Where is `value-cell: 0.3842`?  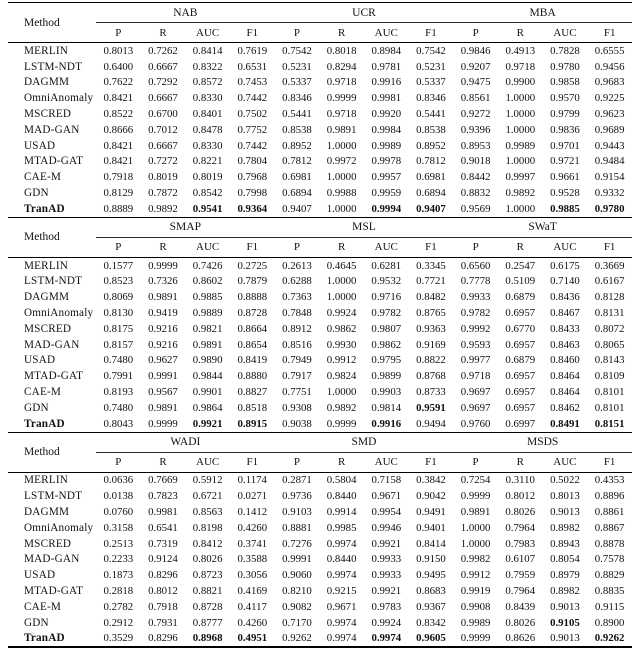
value-cell: 0.3842 is located at coordinates (431, 480).